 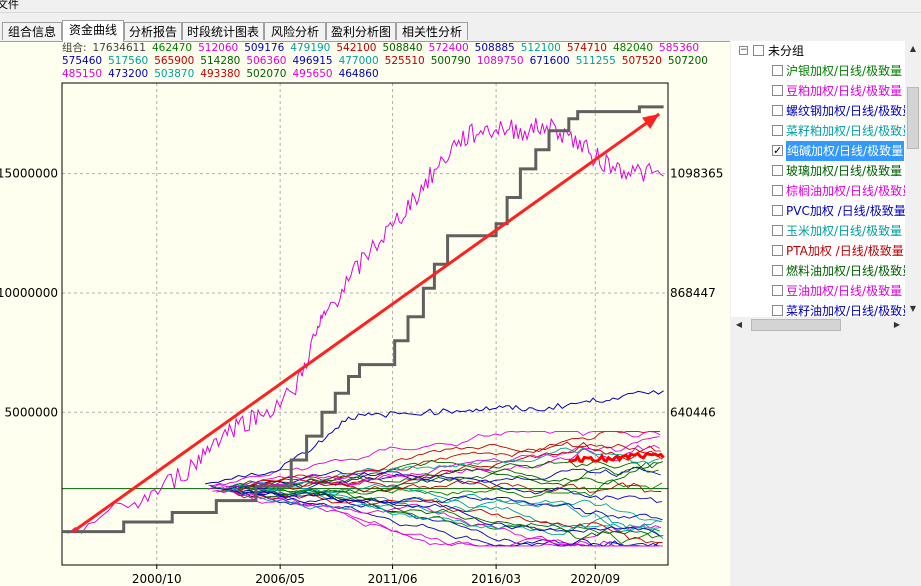 I want to click on tree-item-label: 棕榈油加权/日线/极致量, so click(x=845, y=191).